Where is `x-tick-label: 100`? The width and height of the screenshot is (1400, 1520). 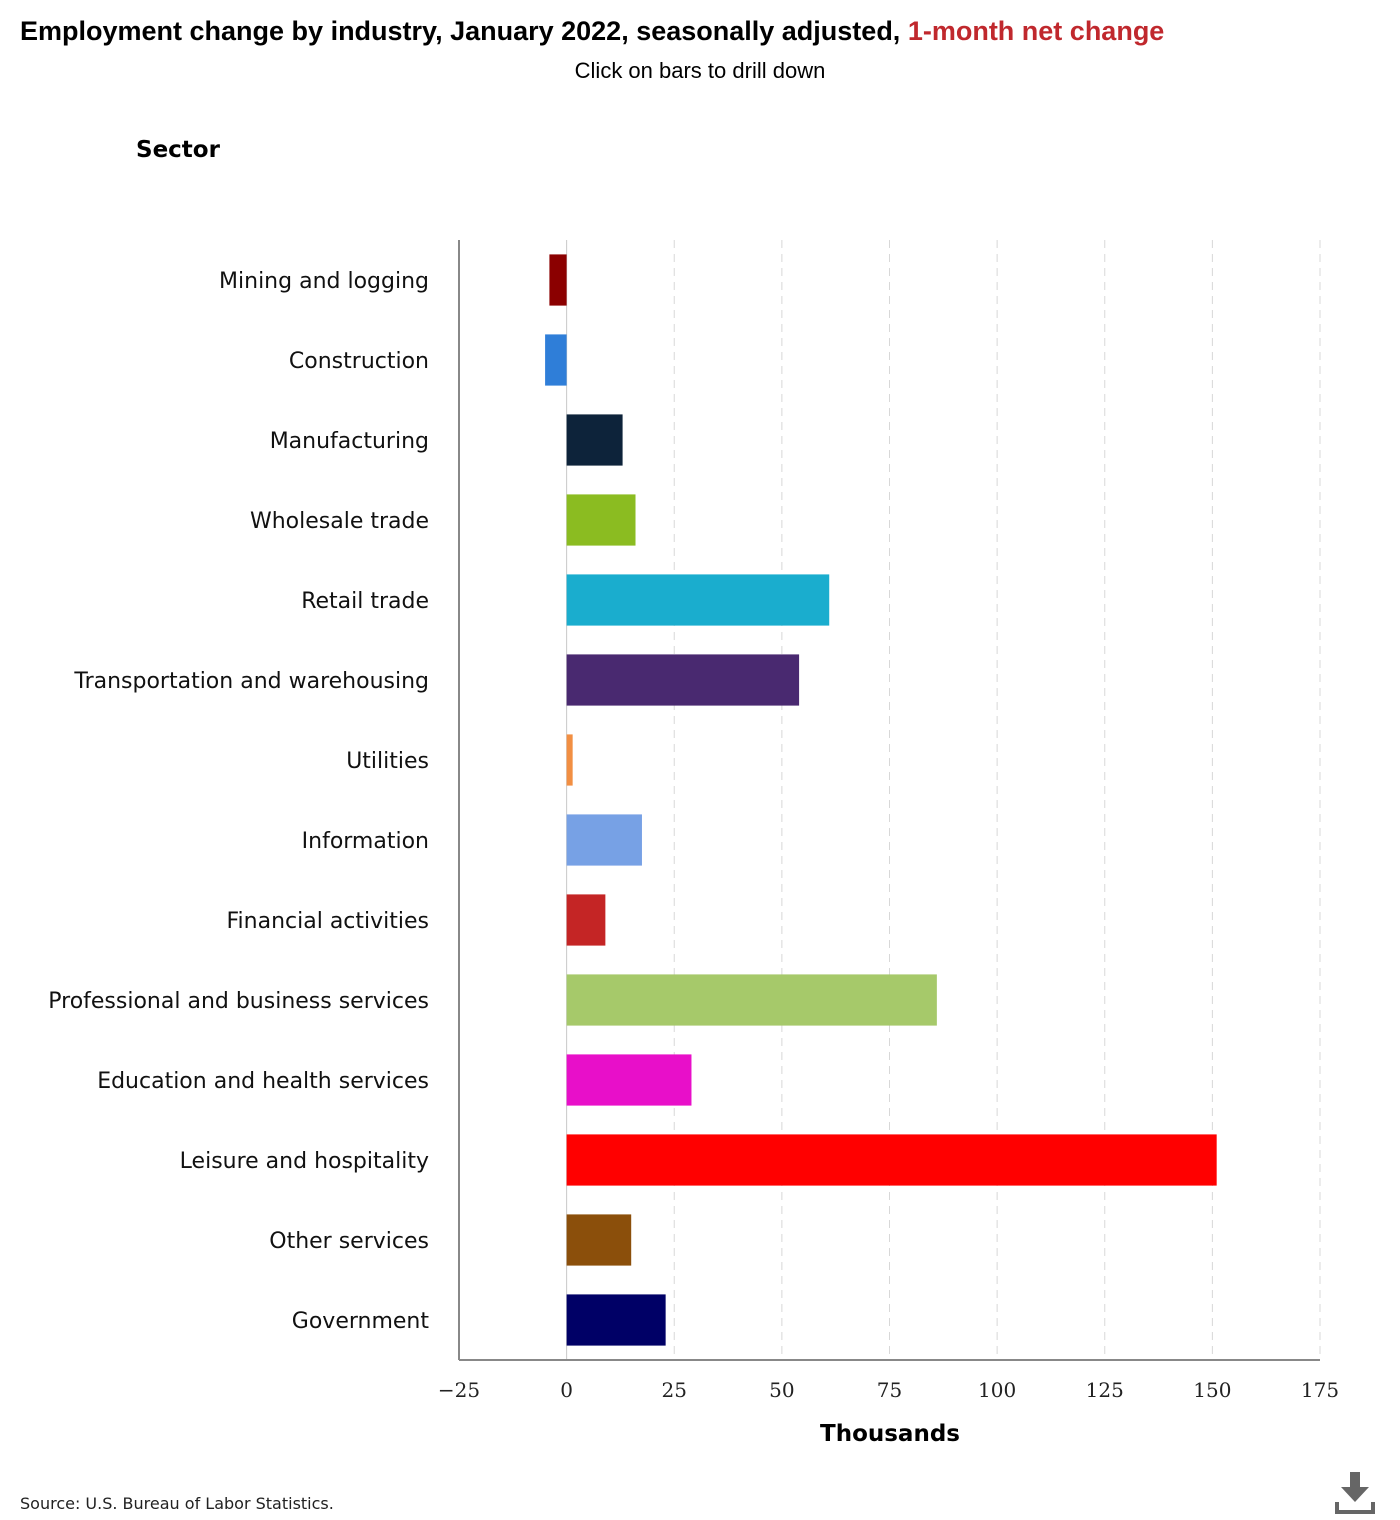
x-tick-label: 100 is located at coordinates (997, 1390).